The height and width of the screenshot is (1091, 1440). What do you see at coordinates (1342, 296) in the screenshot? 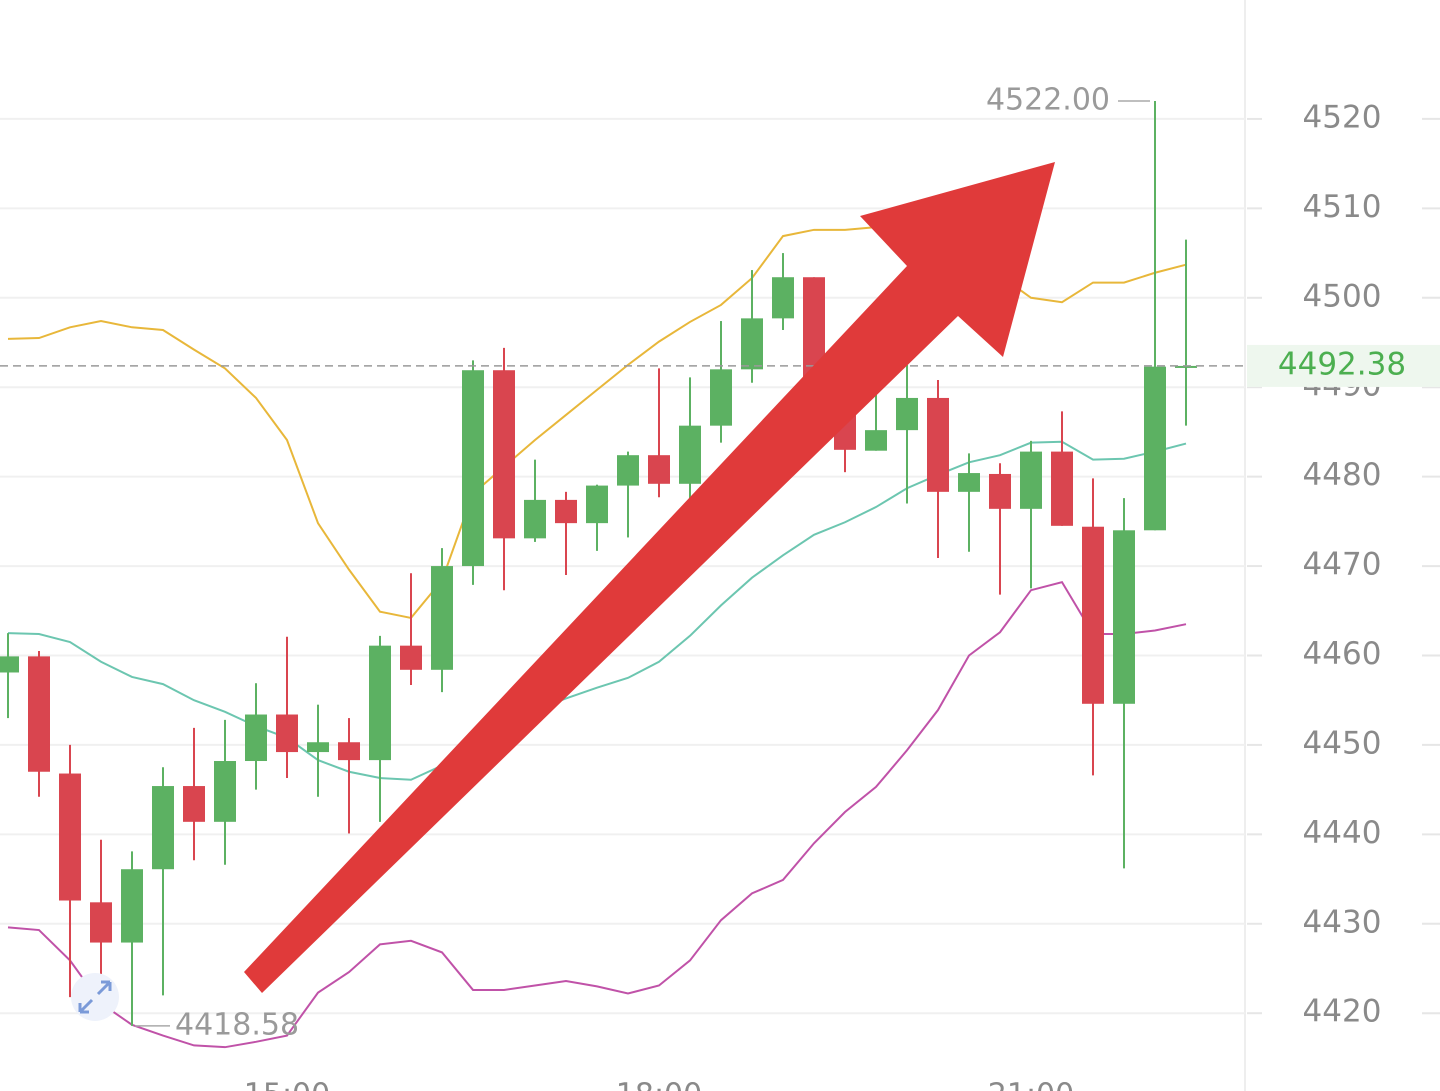
I see `y-tick-label: 4500` at bounding box center [1342, 296].